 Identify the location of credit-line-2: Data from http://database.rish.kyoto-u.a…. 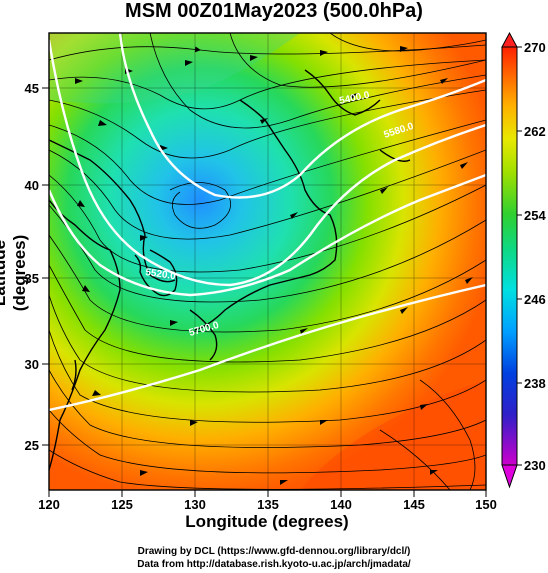
(274, 564).